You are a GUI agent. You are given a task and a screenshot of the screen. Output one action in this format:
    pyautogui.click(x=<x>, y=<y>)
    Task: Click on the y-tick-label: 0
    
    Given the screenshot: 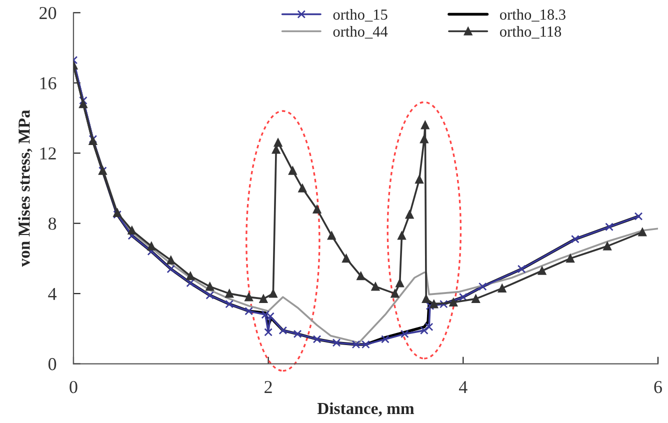 What is the action you would take?
    pyautogui.click(x=52, y=364)
    